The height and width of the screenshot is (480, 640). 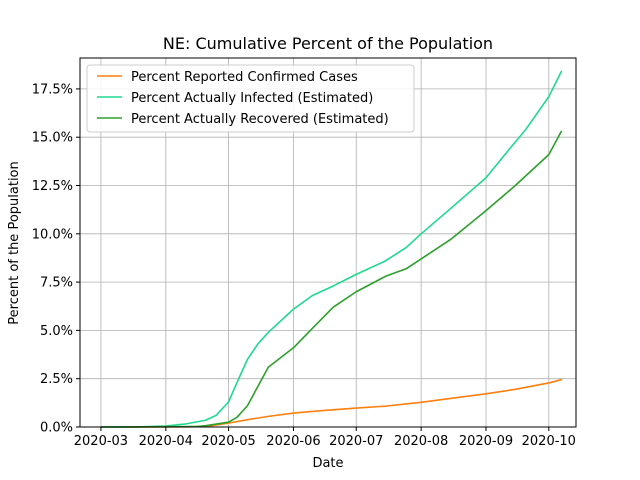 I want to click on x-tick-label: 2020-05, so click(x=228, y=441).